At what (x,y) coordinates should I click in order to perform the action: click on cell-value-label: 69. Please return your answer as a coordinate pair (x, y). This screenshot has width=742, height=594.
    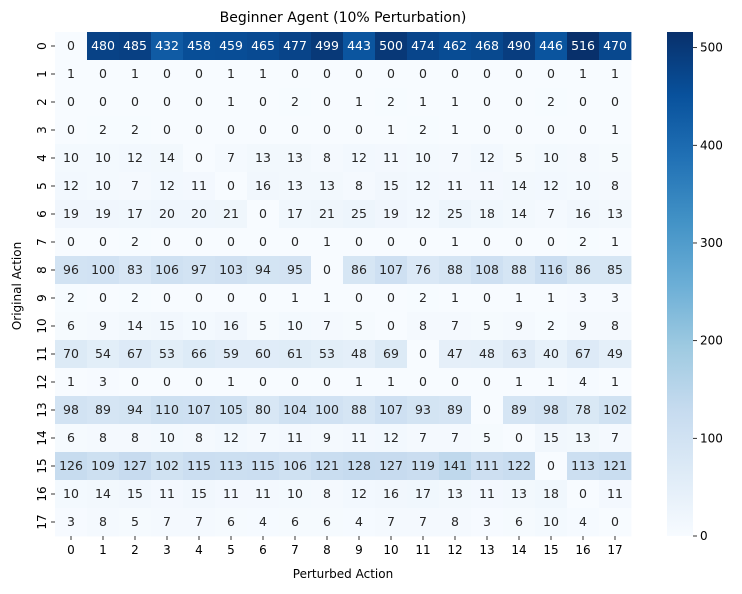
    Looking at the image, I should click on (391, 353).